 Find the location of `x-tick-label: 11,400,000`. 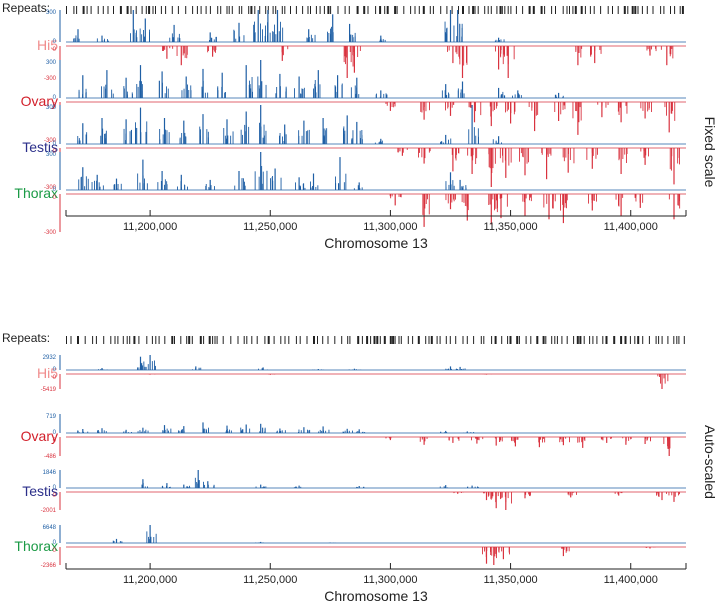

x-tick-label: 11,400,000 is located at coordinates (631, 227).